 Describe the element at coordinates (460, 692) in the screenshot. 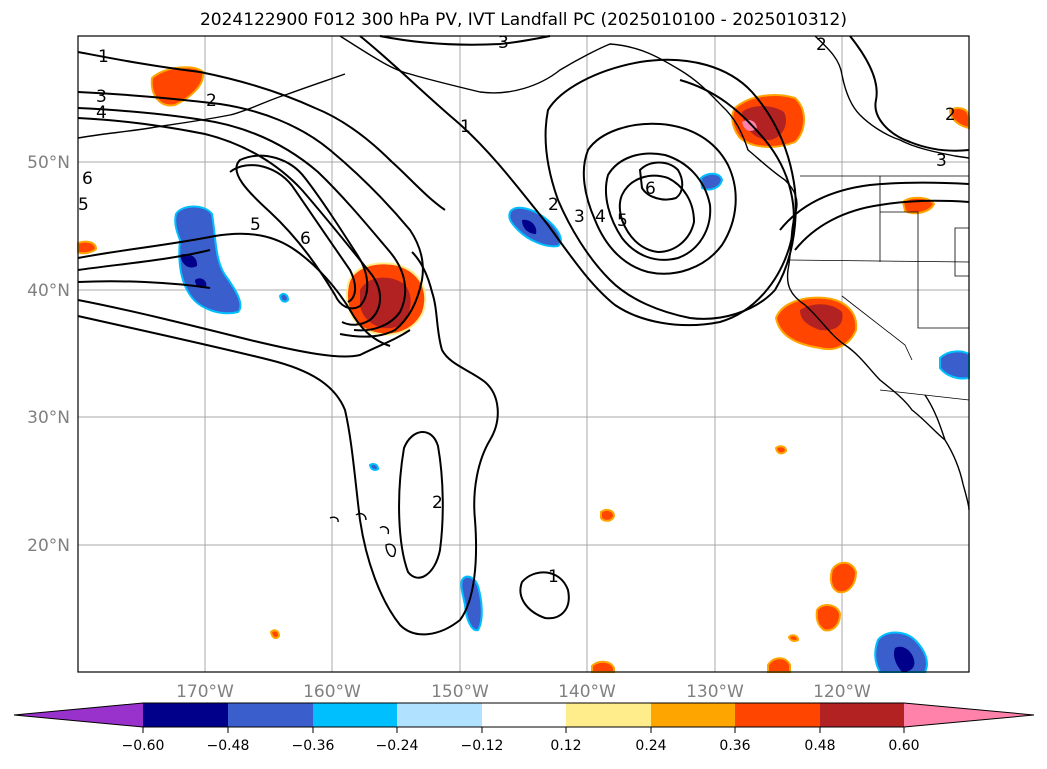

I see `lon-label: 150°W` at that location.